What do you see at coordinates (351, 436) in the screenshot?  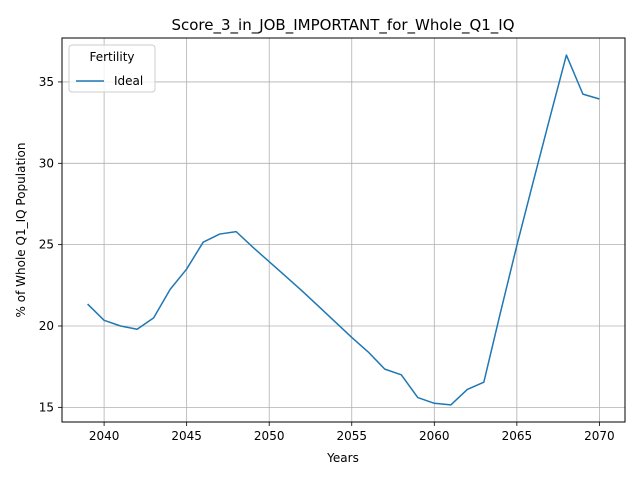 I see `x-tick-label: 2055` at bounding box center [351, 436].